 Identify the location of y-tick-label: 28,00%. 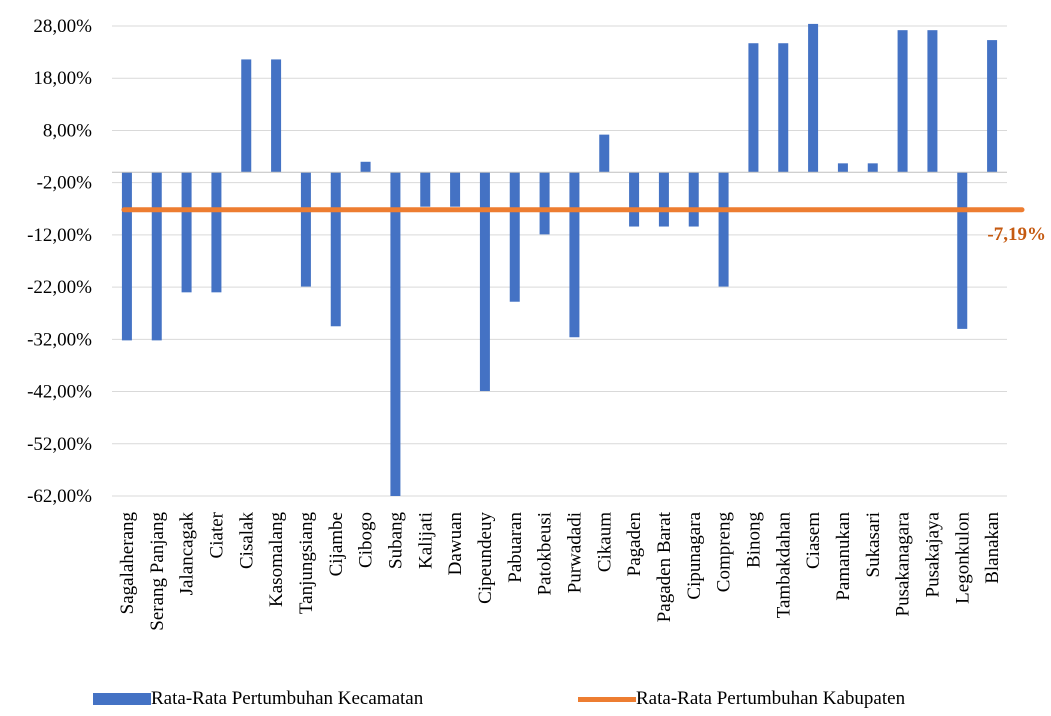
(62, 26).